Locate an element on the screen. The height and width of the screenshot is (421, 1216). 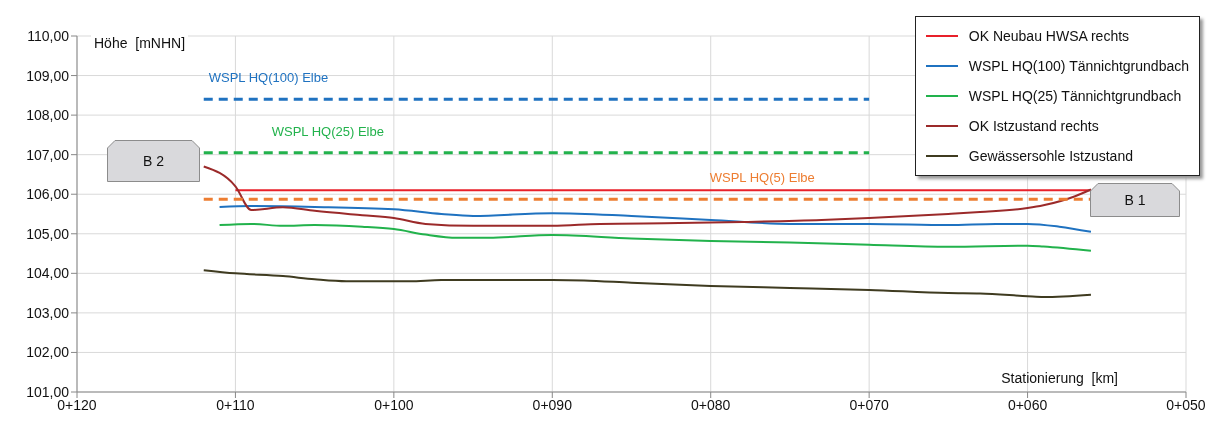
x-tick-label: 0+080 is located at coordinates (711, 404).